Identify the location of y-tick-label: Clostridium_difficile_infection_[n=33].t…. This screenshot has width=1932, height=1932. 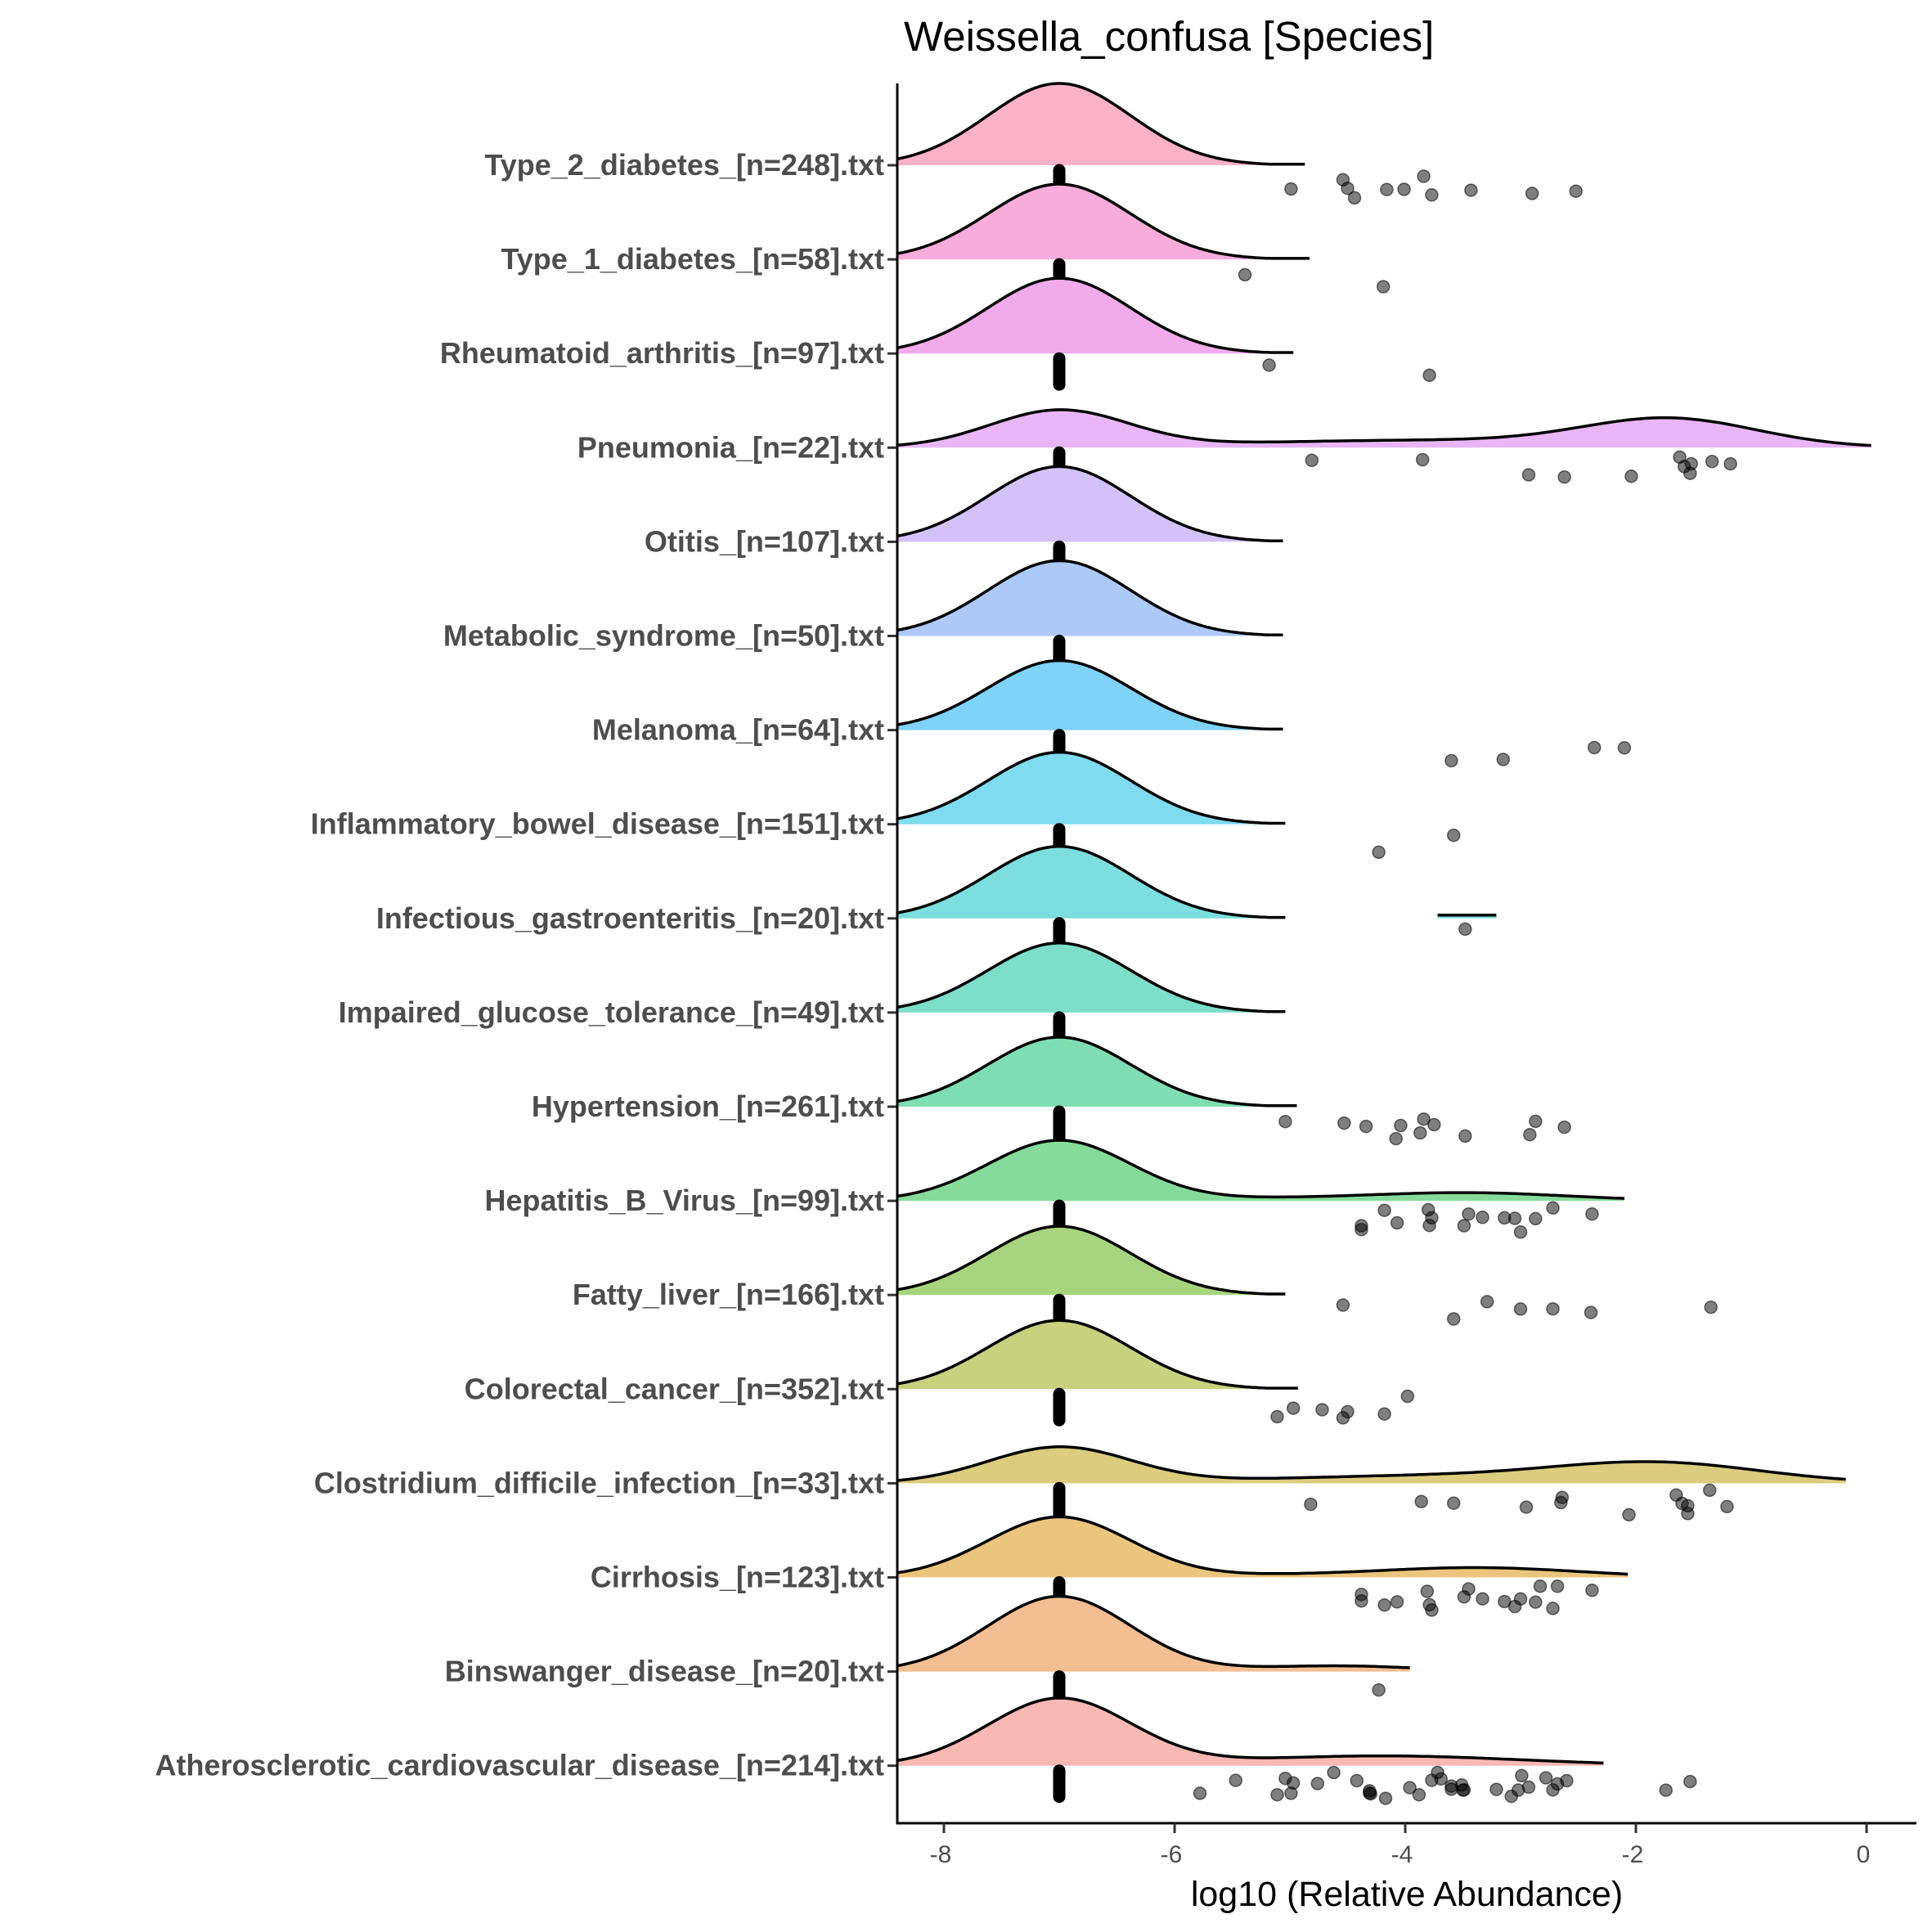
(599, 1483).